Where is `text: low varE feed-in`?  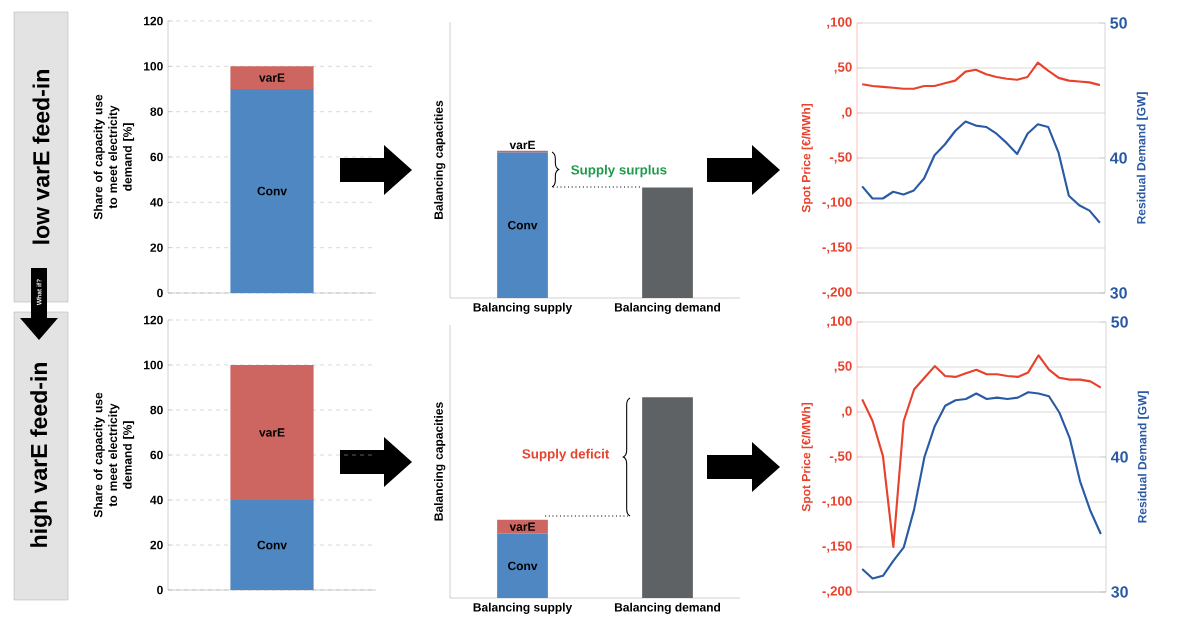
text: low varE feed-in is located at coordinates (41, 157).